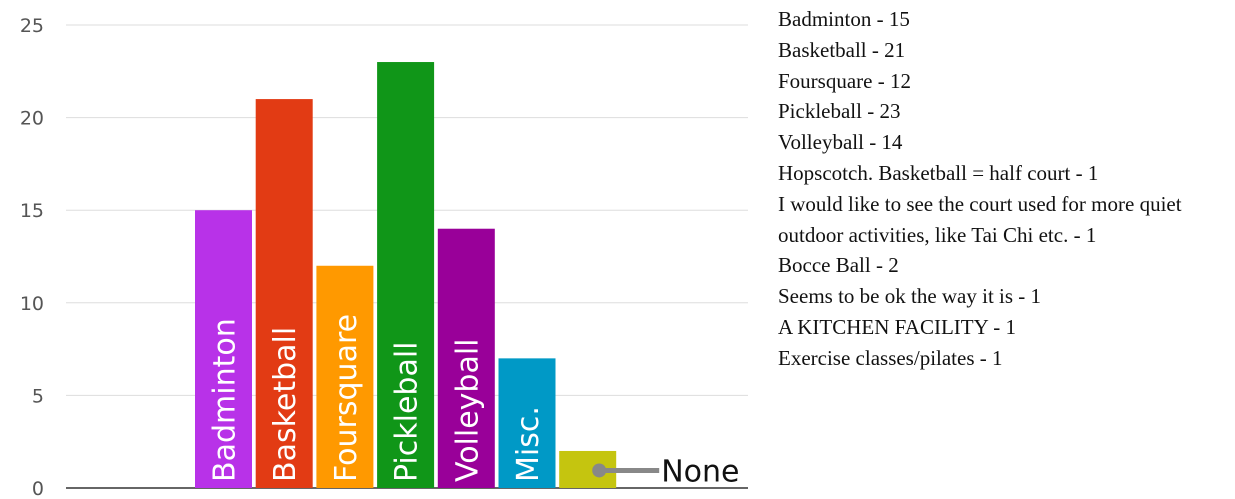 The image size is (1235, 499). What do you see at coordinates (346, 398) in the screenshot?
I see `bar-label: Foursquare` at bounding box center [346, 398].